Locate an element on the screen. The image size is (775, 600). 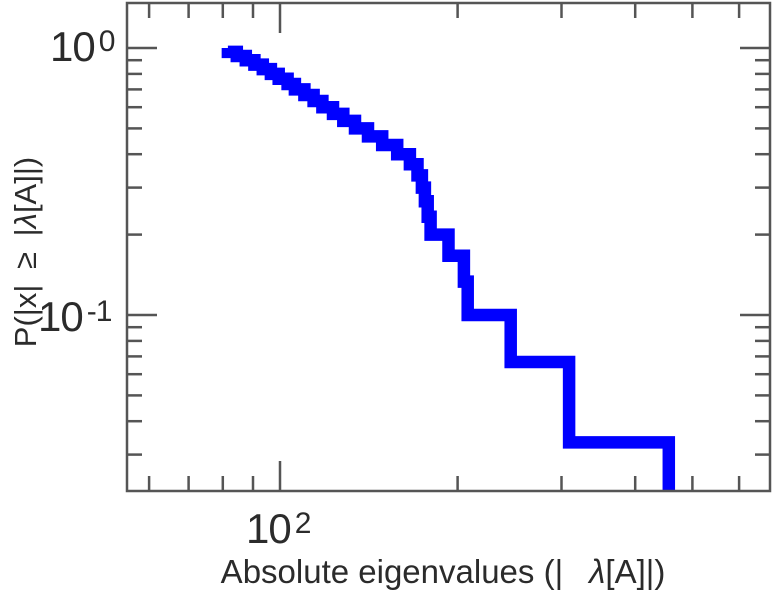
y-axis-title: P(|x| ≥ |λ[A]|) is located at coordinates (26, 252).